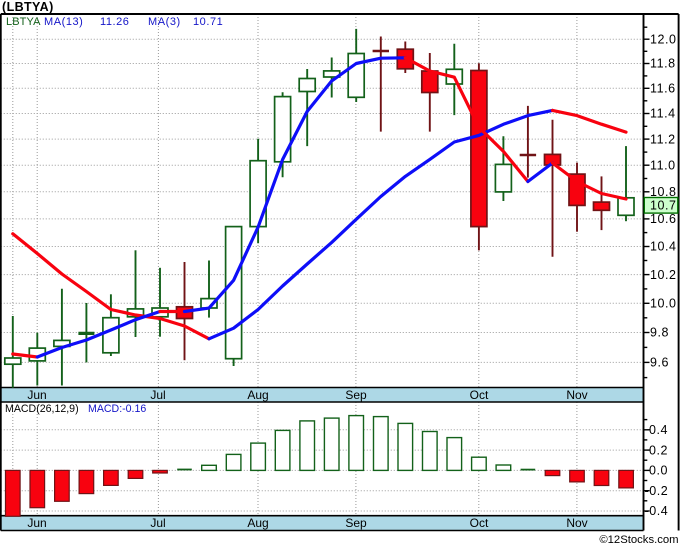 The height and width of the screenshot is (546, 680). I want to click on svg-text: 12.0, so click(663, 39).